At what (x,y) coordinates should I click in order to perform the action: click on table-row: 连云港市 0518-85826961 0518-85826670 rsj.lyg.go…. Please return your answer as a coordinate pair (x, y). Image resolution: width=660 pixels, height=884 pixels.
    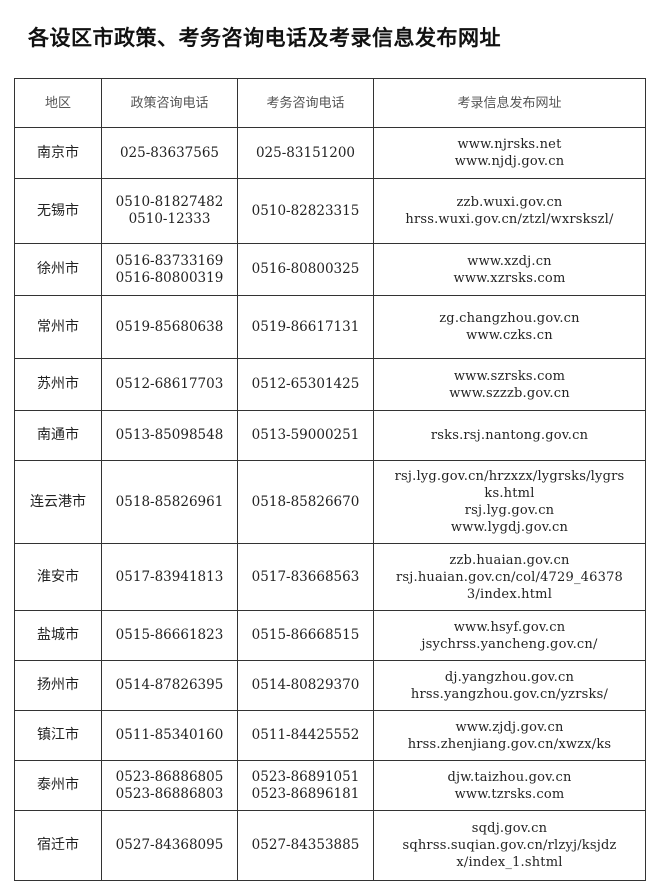
    Looking at the image, I should click on (330, 502).